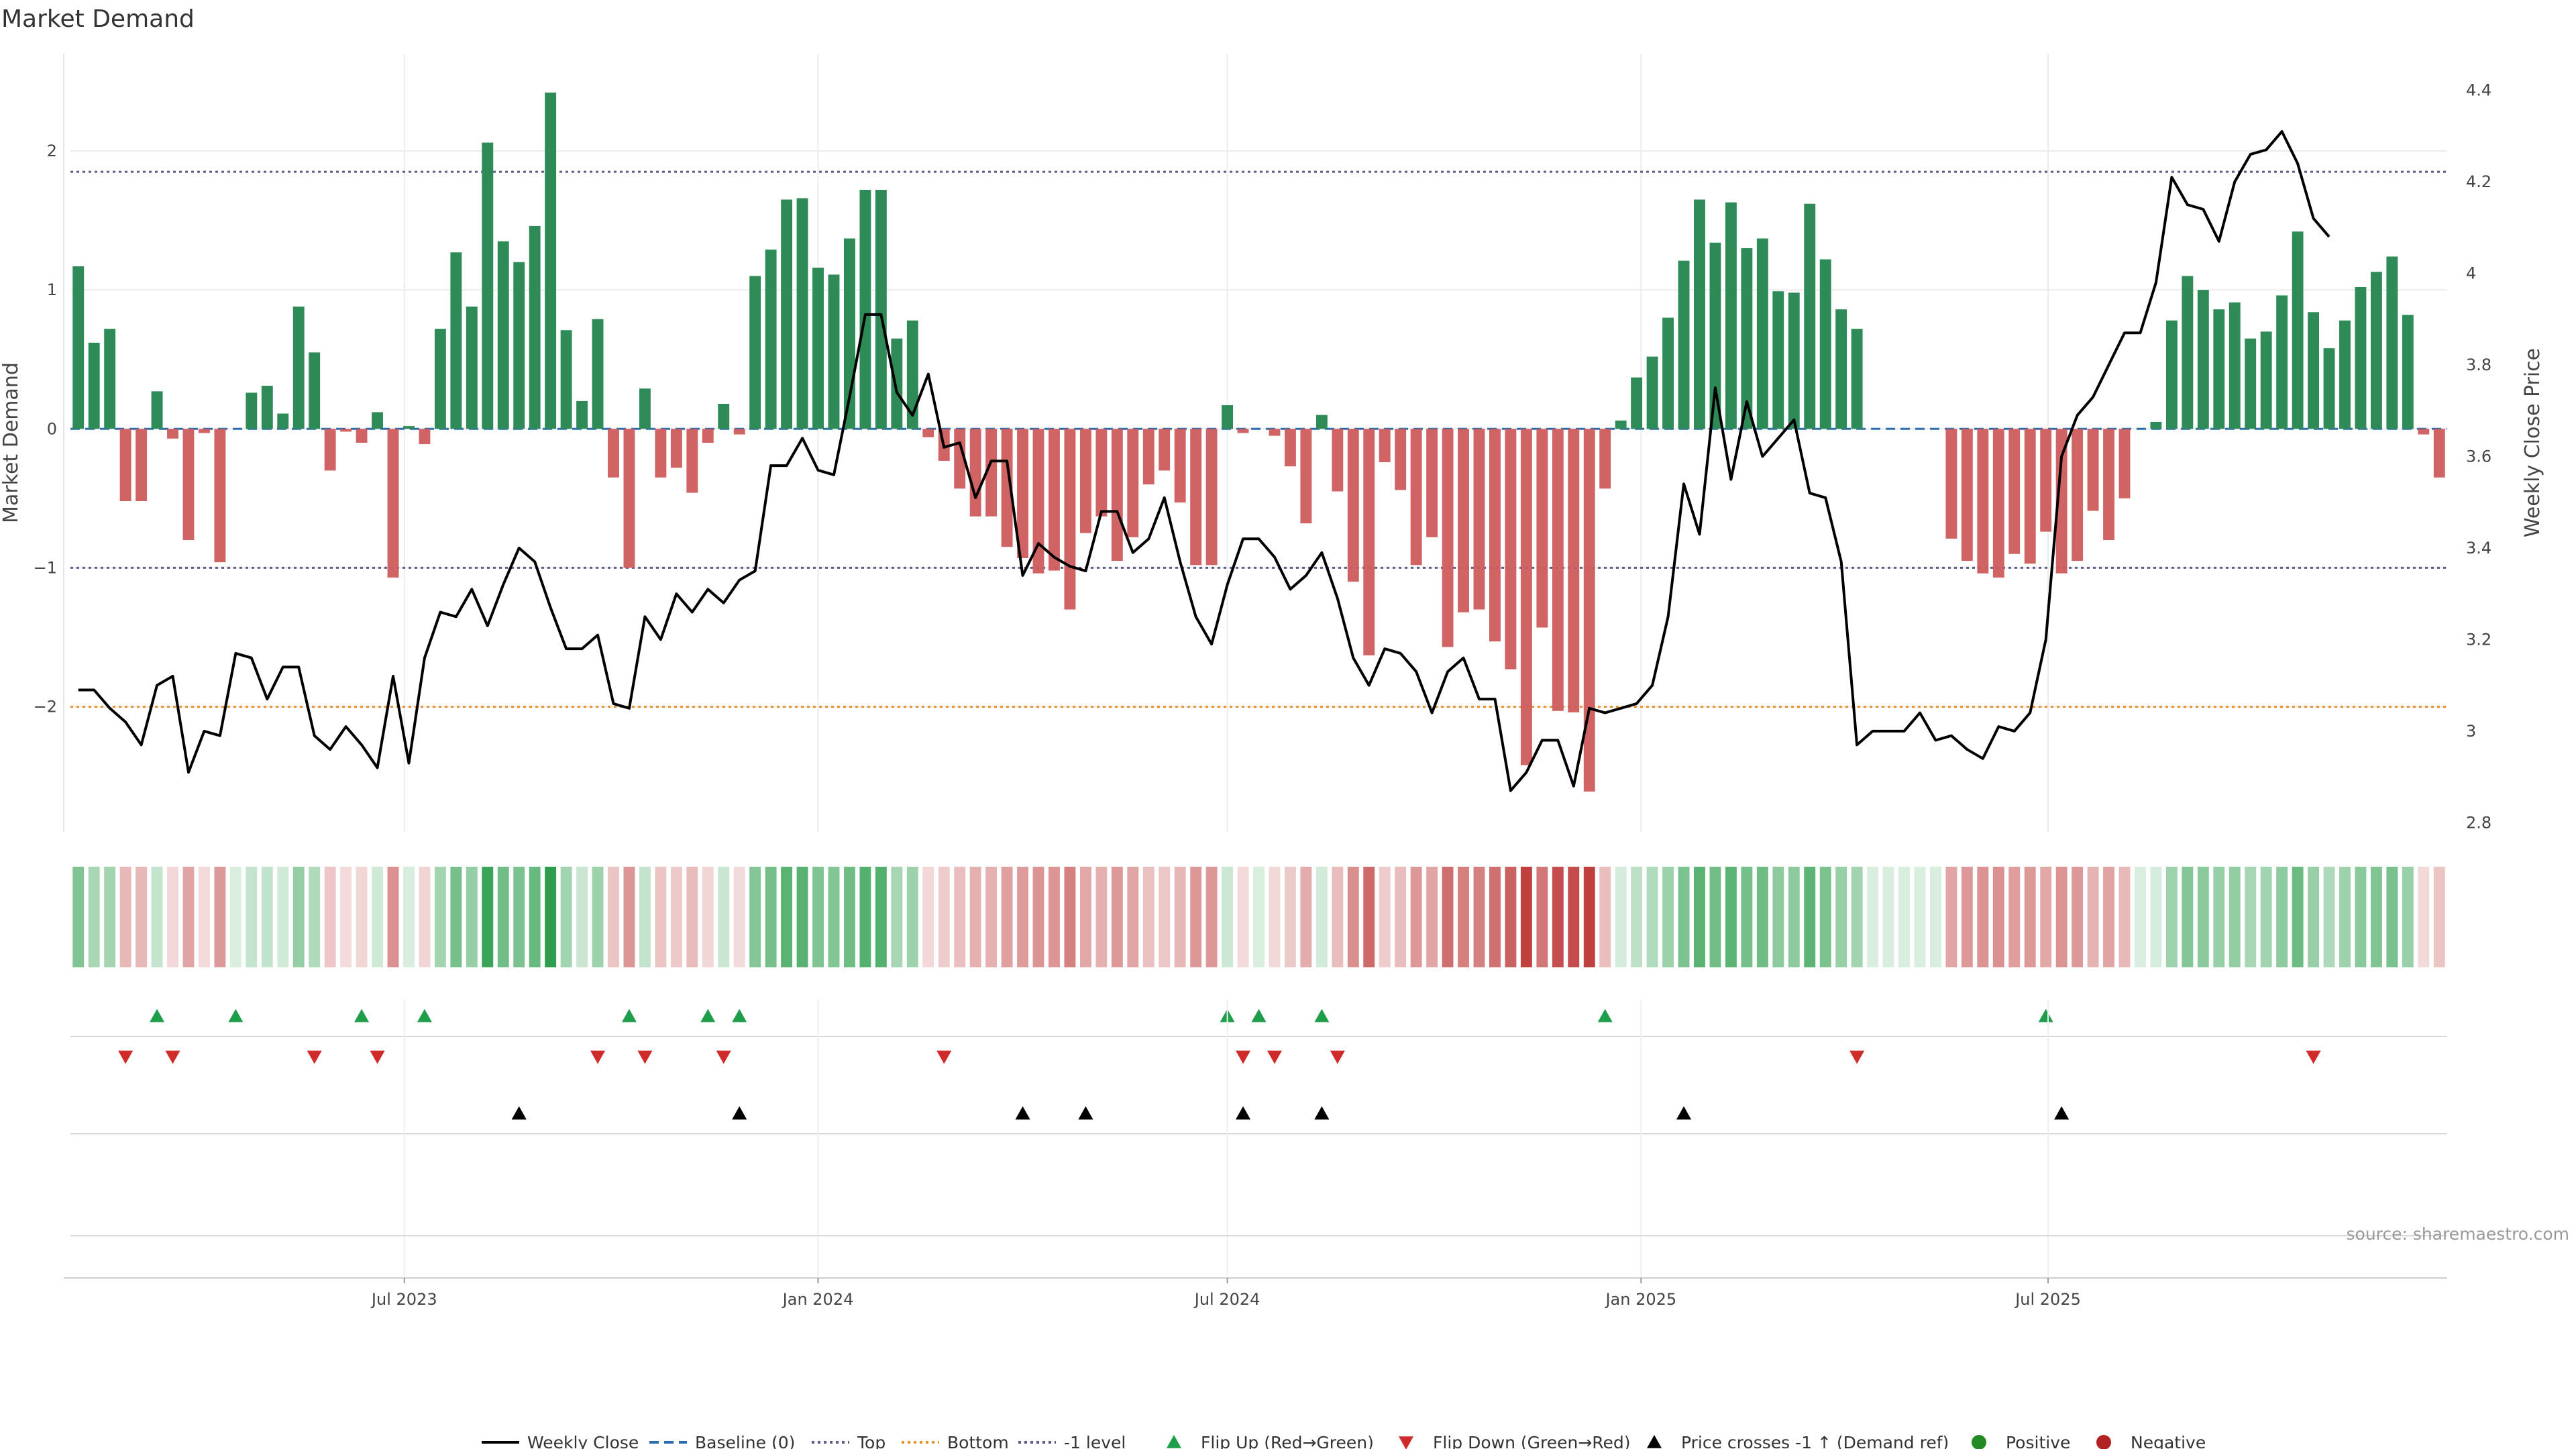 The width and height of the screenshot is (2576, 1449). I want to click on left-tick-label: −1, so click(45, 567).